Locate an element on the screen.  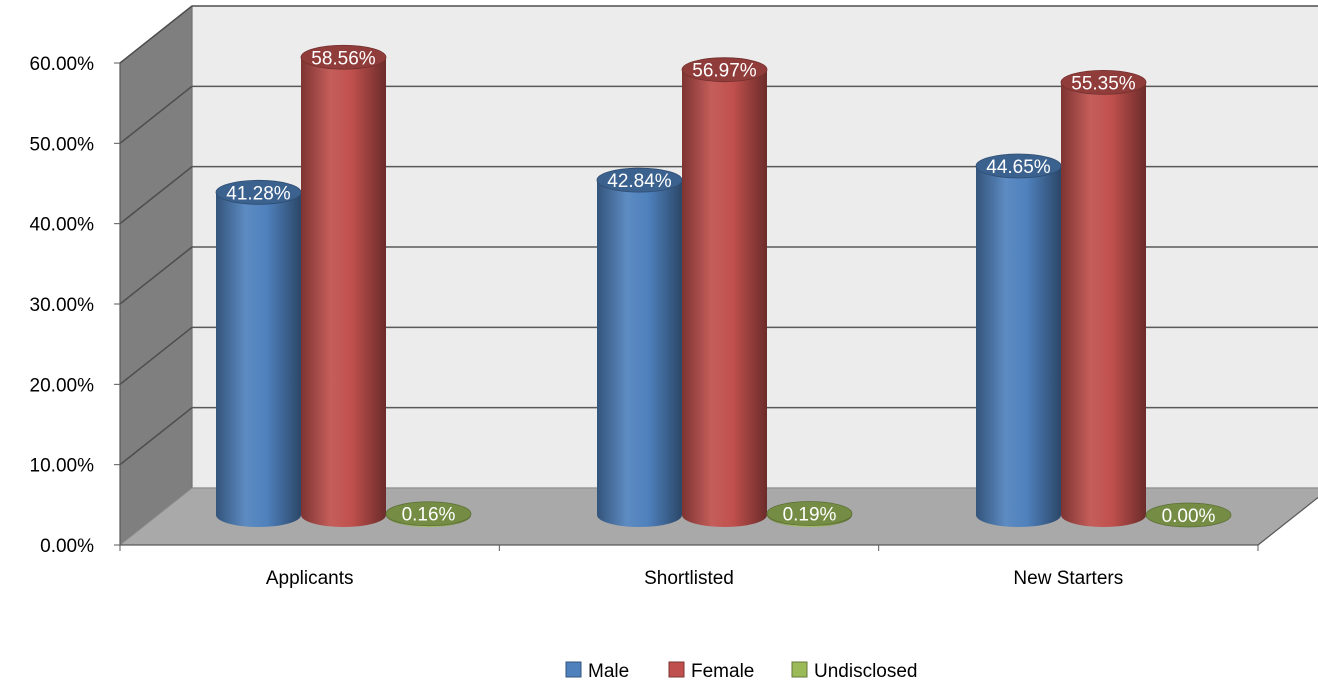
y-tick-label: 10.00% is located at coordinates (62, 466).